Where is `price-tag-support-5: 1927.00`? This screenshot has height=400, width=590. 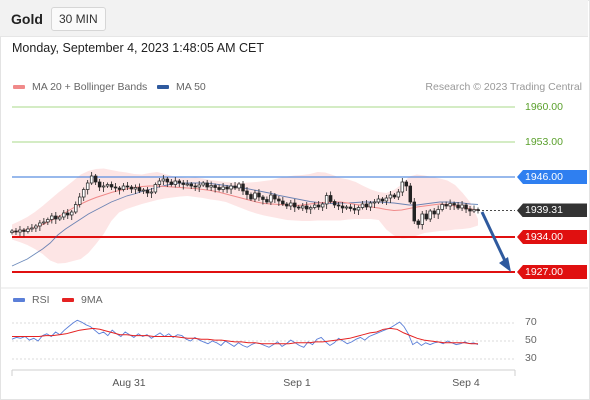 price-tag-support-5: 1927.00 is located at coordinates (552, 272).